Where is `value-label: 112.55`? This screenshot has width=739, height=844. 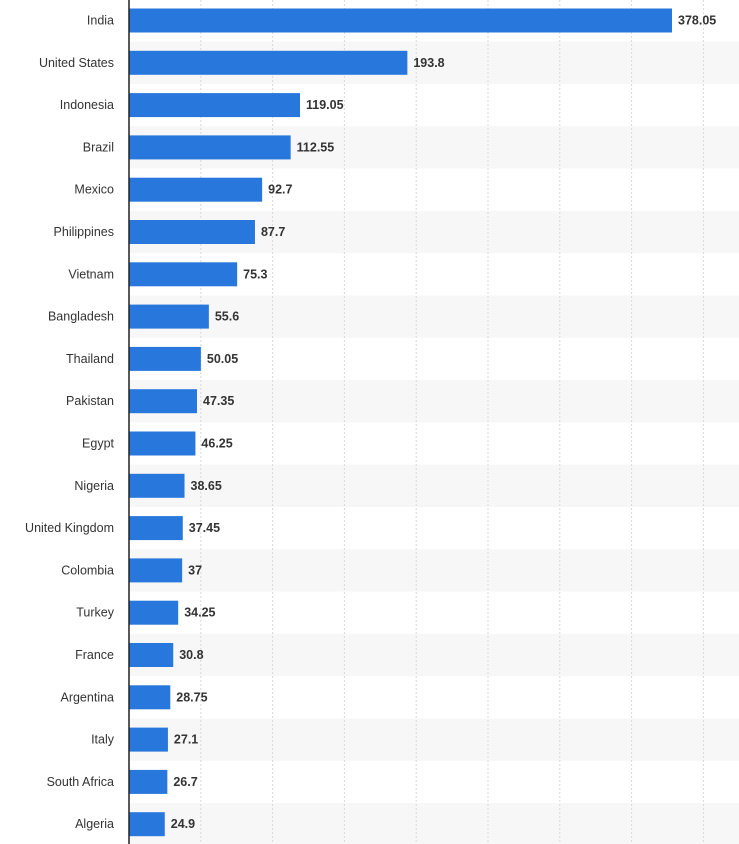 value-label: 112.55 is located at coordinates (316, 147).